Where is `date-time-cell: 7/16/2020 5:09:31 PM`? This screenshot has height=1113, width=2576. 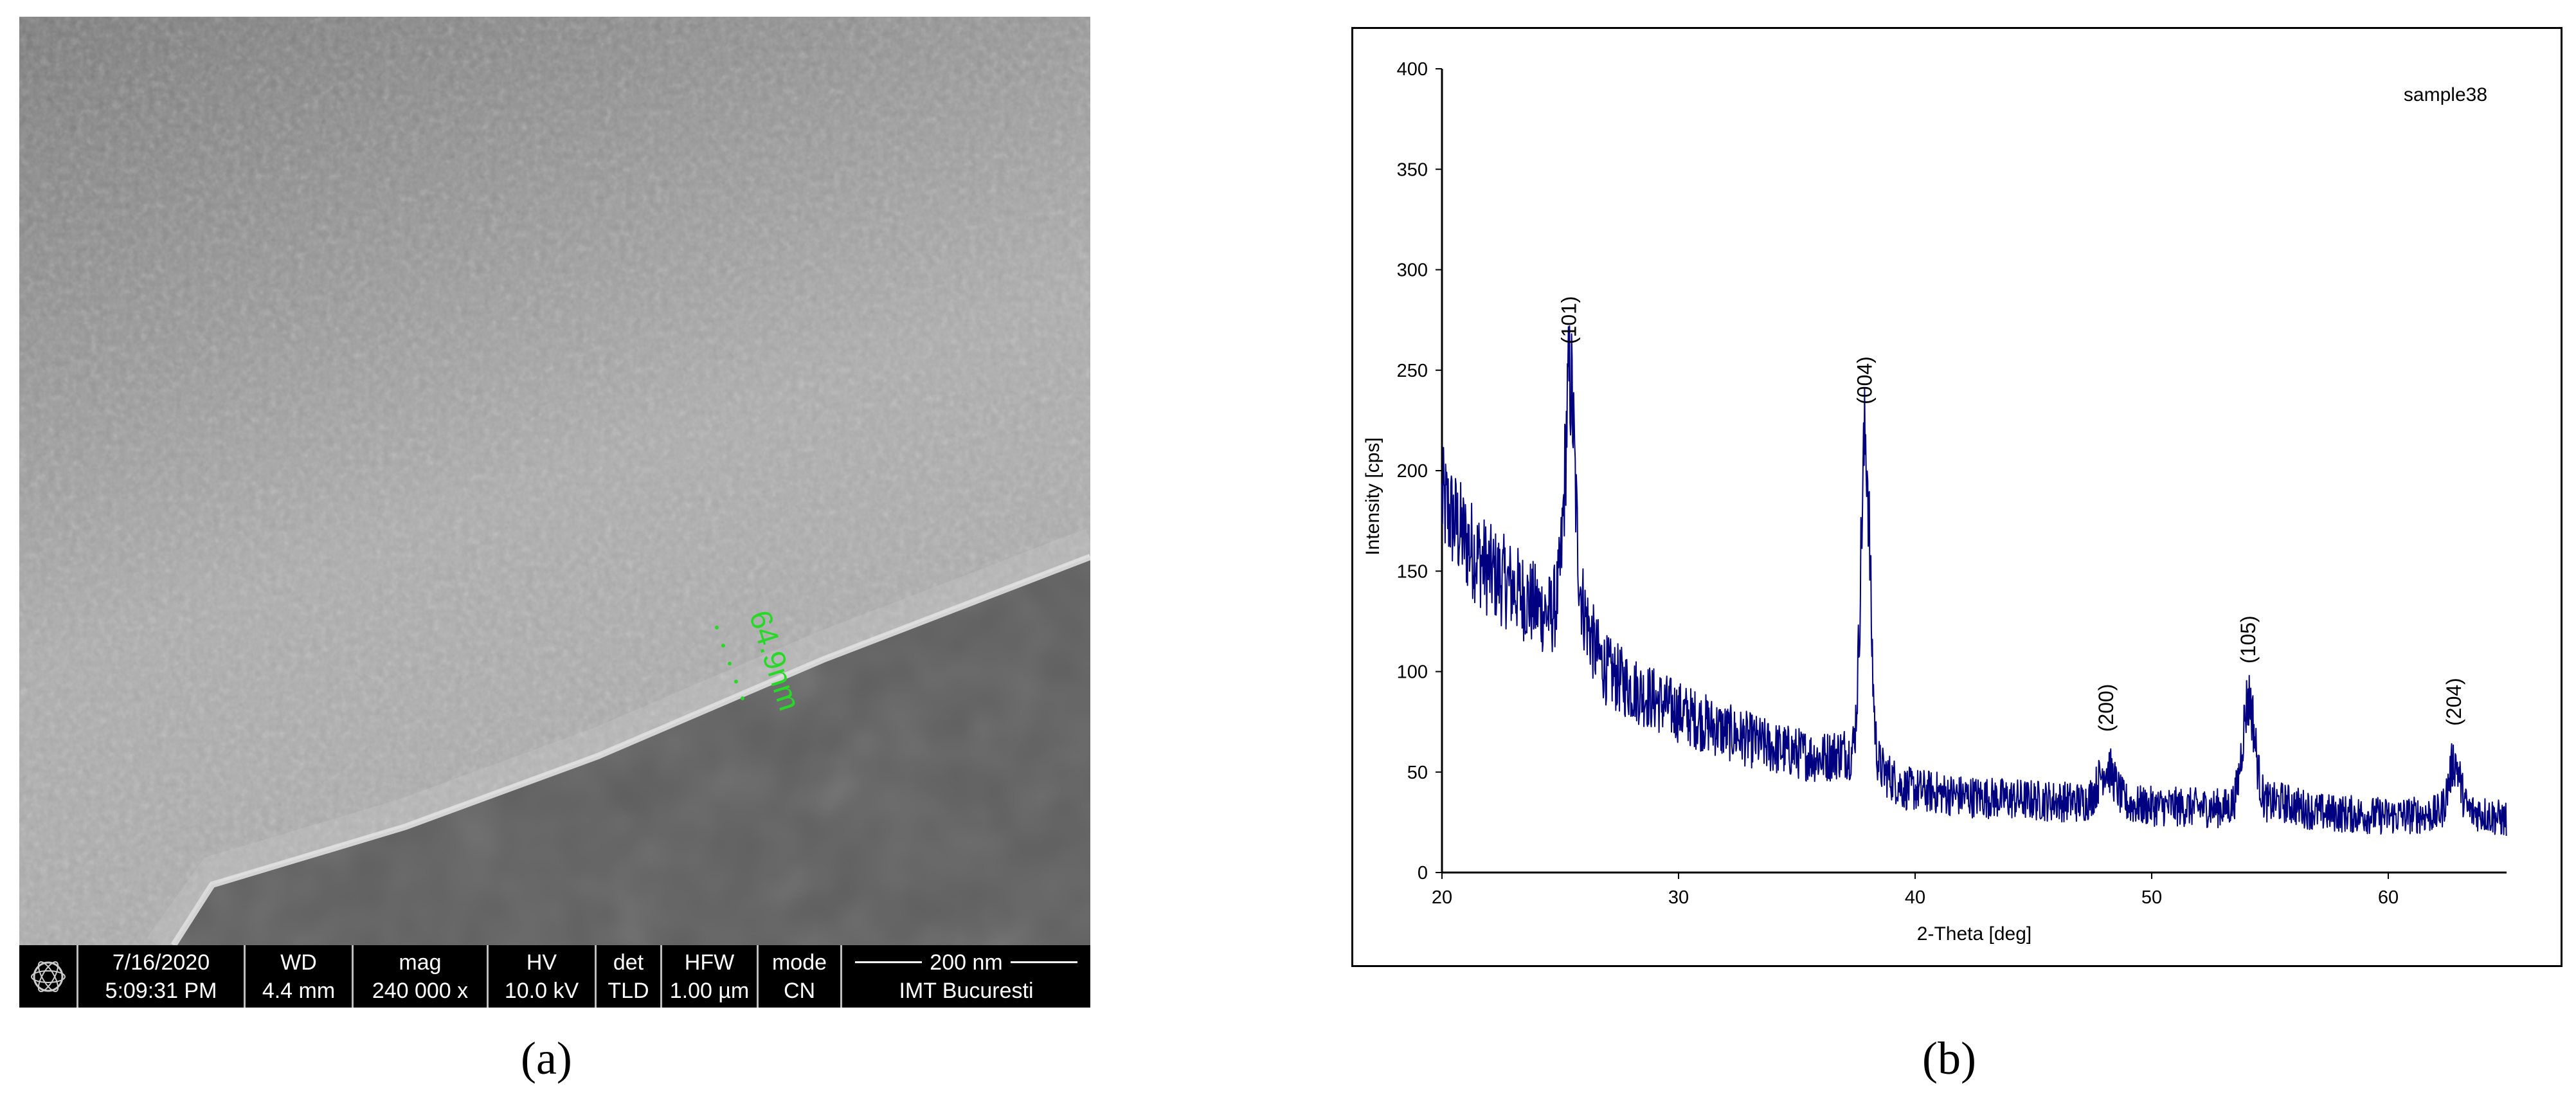 date-time-cell: 7/16/2020 5:09:31 PM is located at coordinates (162, 976).